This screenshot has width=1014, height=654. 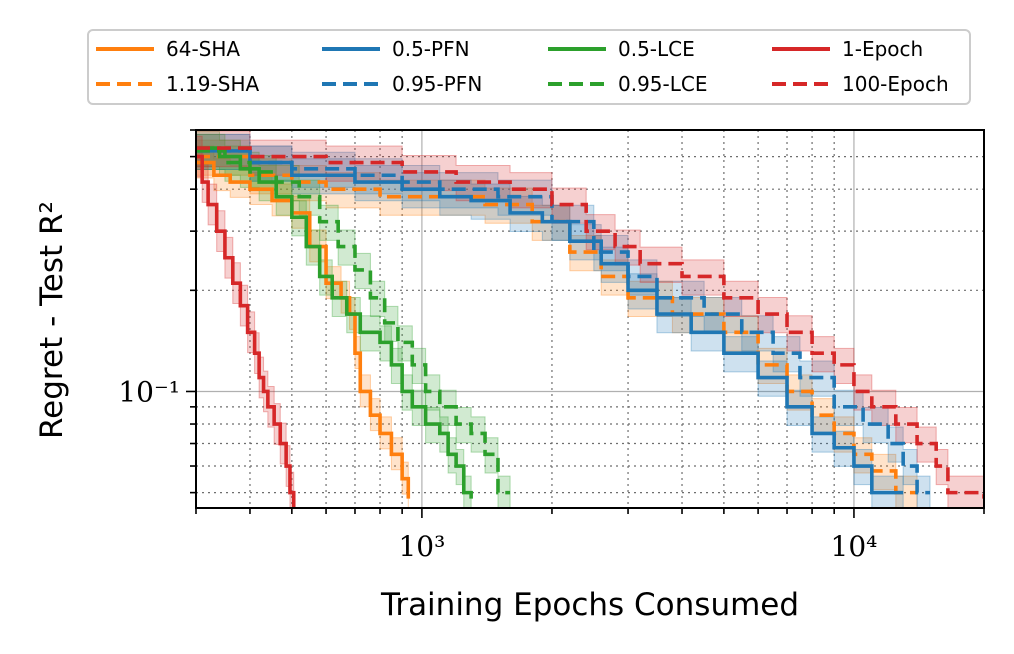 I want to click on y-axis-label: Regret - Test R², so click(x=52, y=320).